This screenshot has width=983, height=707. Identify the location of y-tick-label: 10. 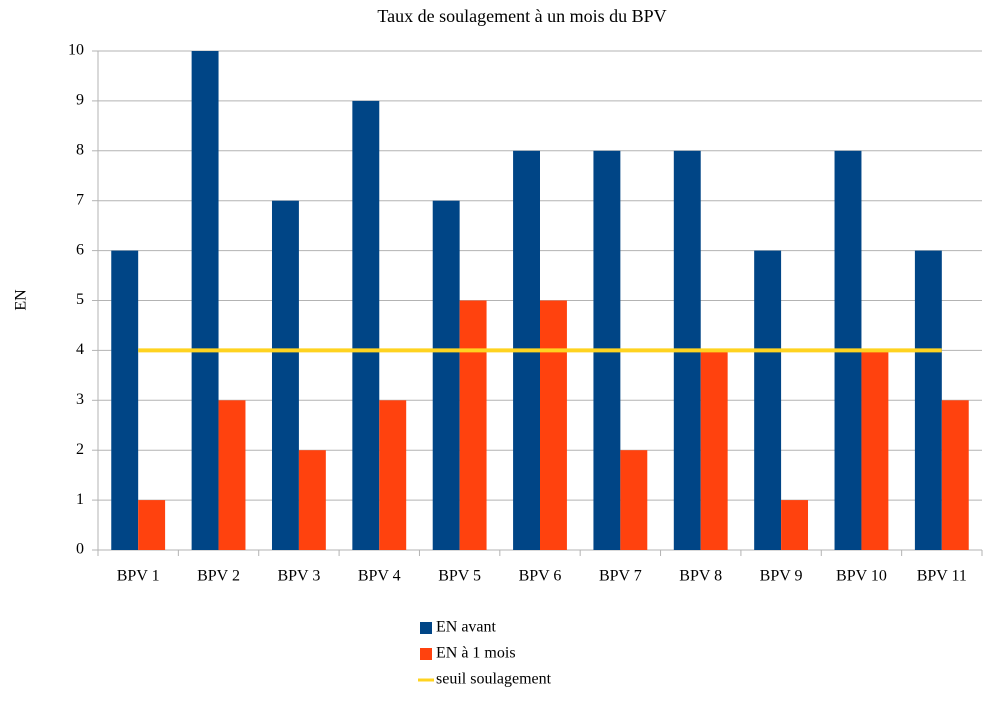
(76, 50).